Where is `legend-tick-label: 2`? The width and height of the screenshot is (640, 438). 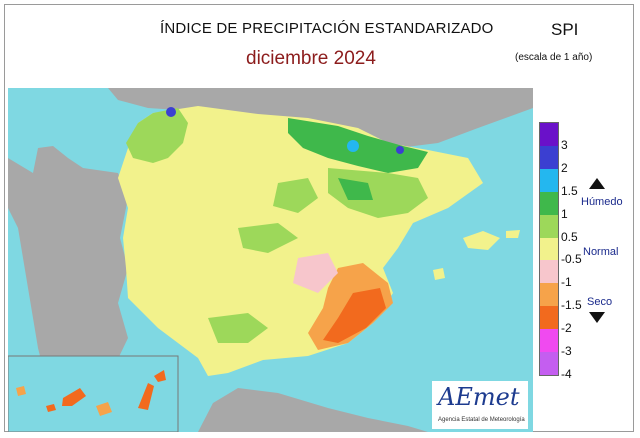 legend-tick-label: 2 is located at coordinates (564, 167).